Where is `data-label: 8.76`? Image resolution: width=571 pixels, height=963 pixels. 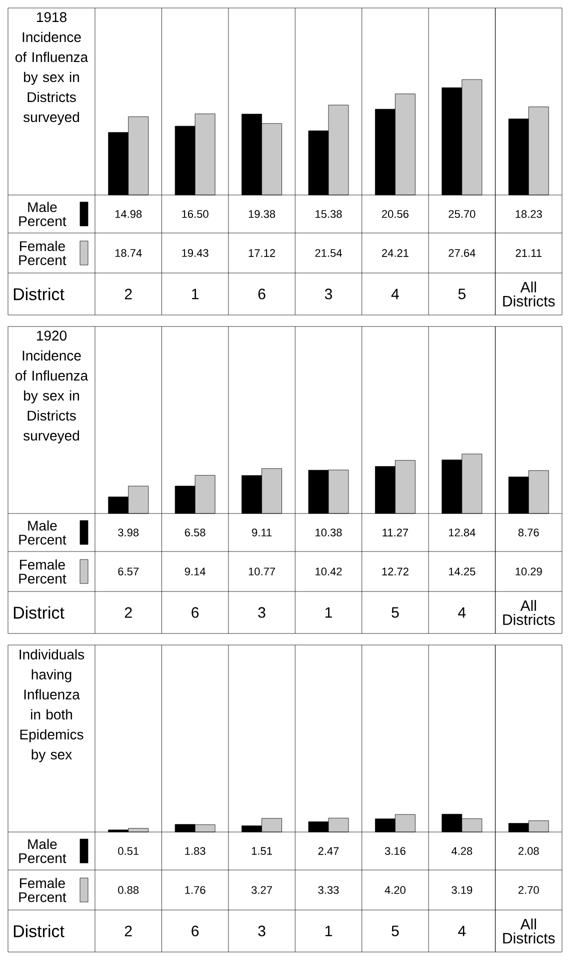
data-label: 8.76 is located at coordinates (528, 532).